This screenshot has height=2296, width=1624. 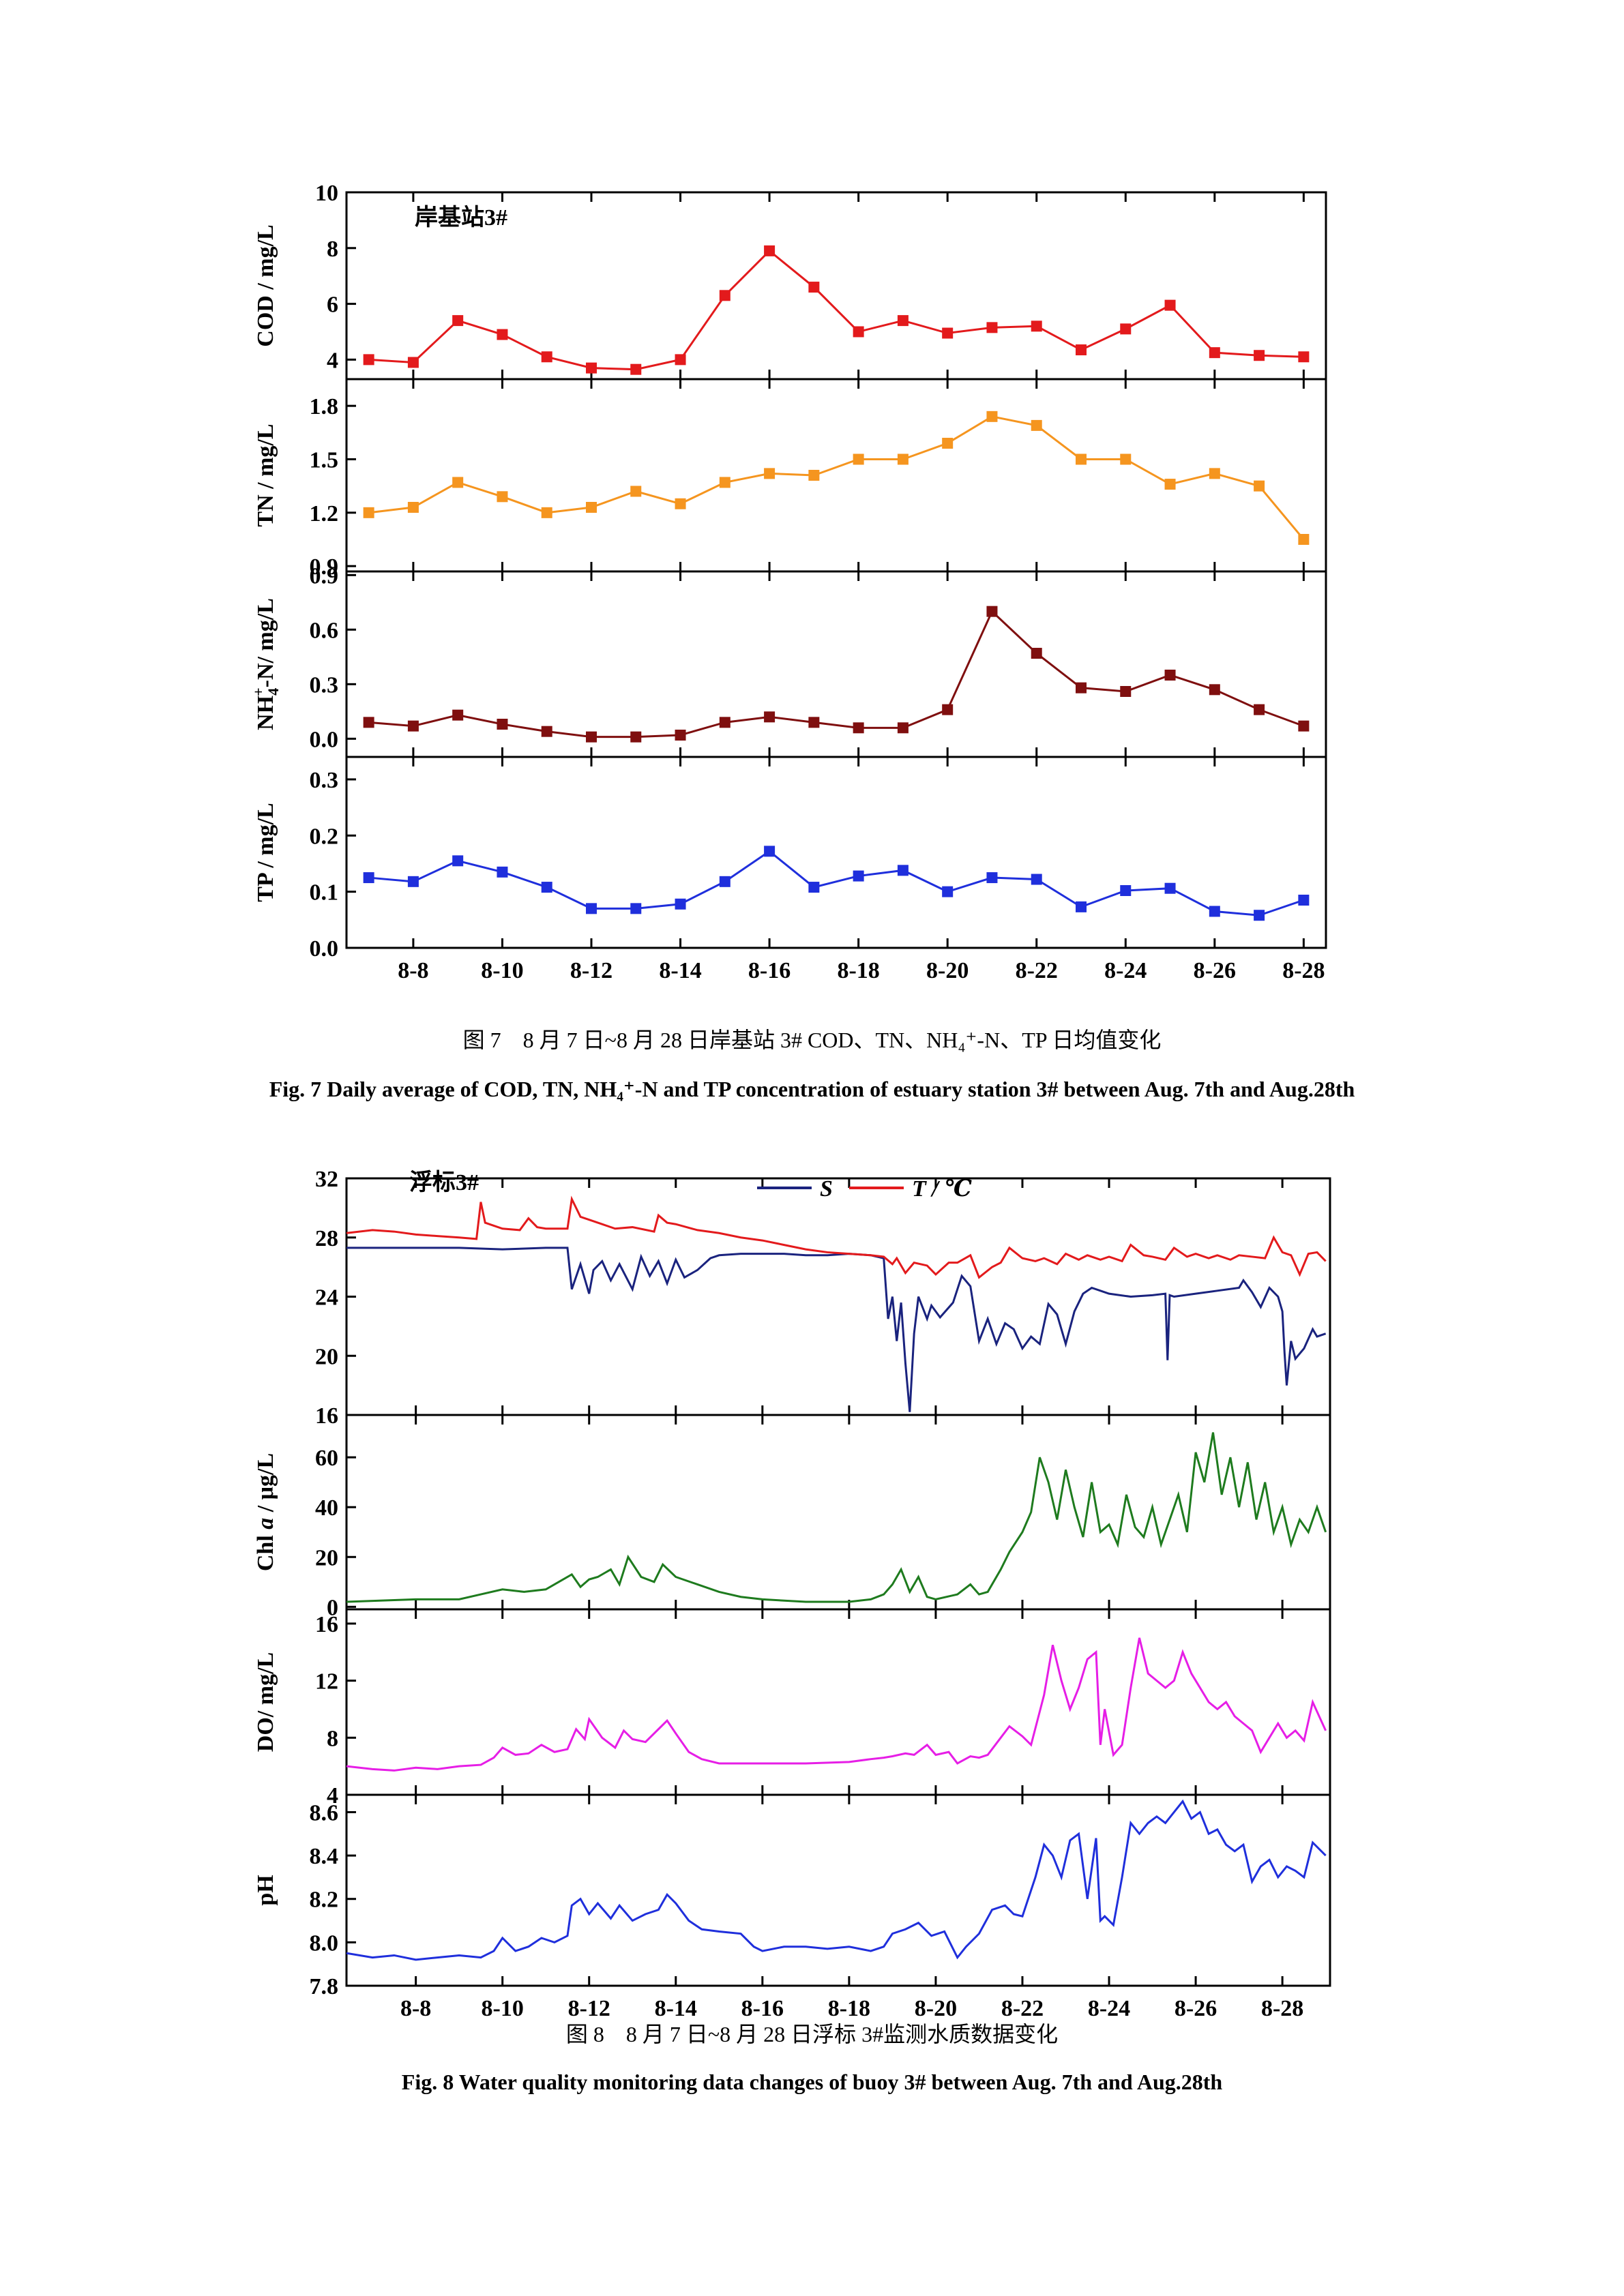 I want to click on fig7-nh4-ytick-label-2: 0.6, so click(x=324, y=631).